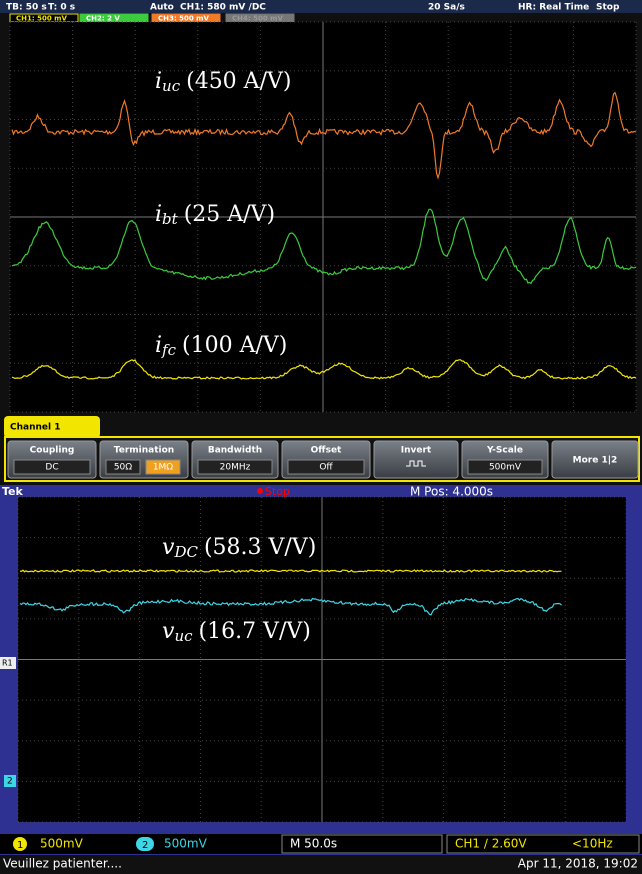 The image size is (642, 874). What do you see at coordinates (162, 8) in the screenshot?
I see `mode: Auto` at bounding box center [162, 8].